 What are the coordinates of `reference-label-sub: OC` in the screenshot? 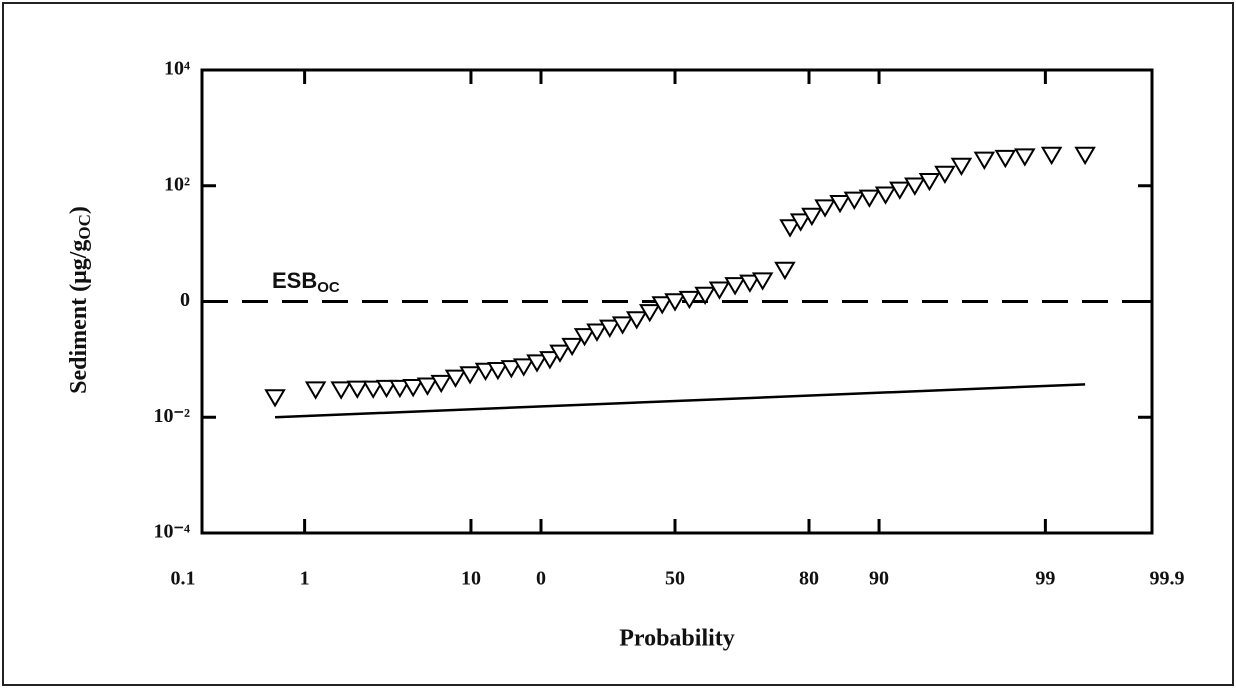 It's located at (328, 287).